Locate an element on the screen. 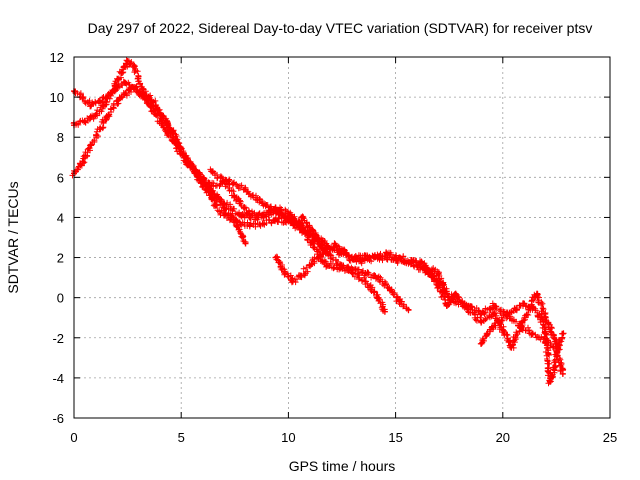 This screenshot has height=480, width=640. x-tick-label: 15 is located at coordinates (395, 437).